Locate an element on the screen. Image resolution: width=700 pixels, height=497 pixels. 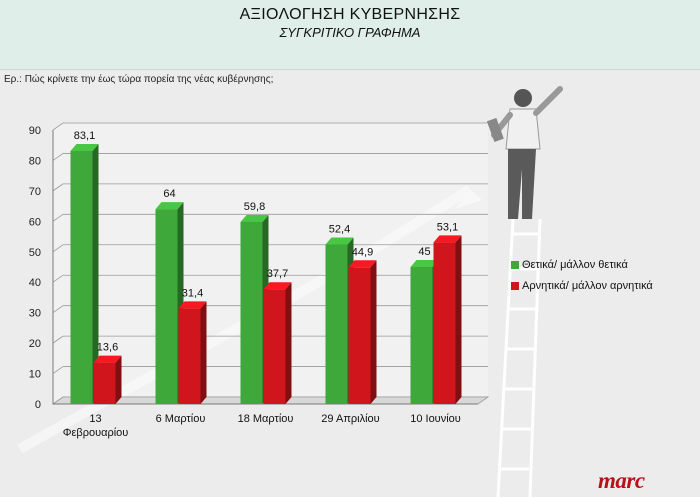
page-subtitle: ΣΥΓΚΡΙΤΙΚΟ ΓΡΑΦΗΜΑ is located at coordinates (350, 32).